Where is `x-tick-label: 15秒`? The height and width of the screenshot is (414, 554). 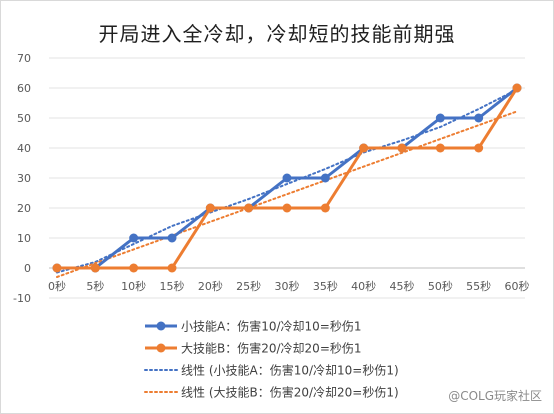
x-tick-label: 15秒 is located at coordinates (172, 286).